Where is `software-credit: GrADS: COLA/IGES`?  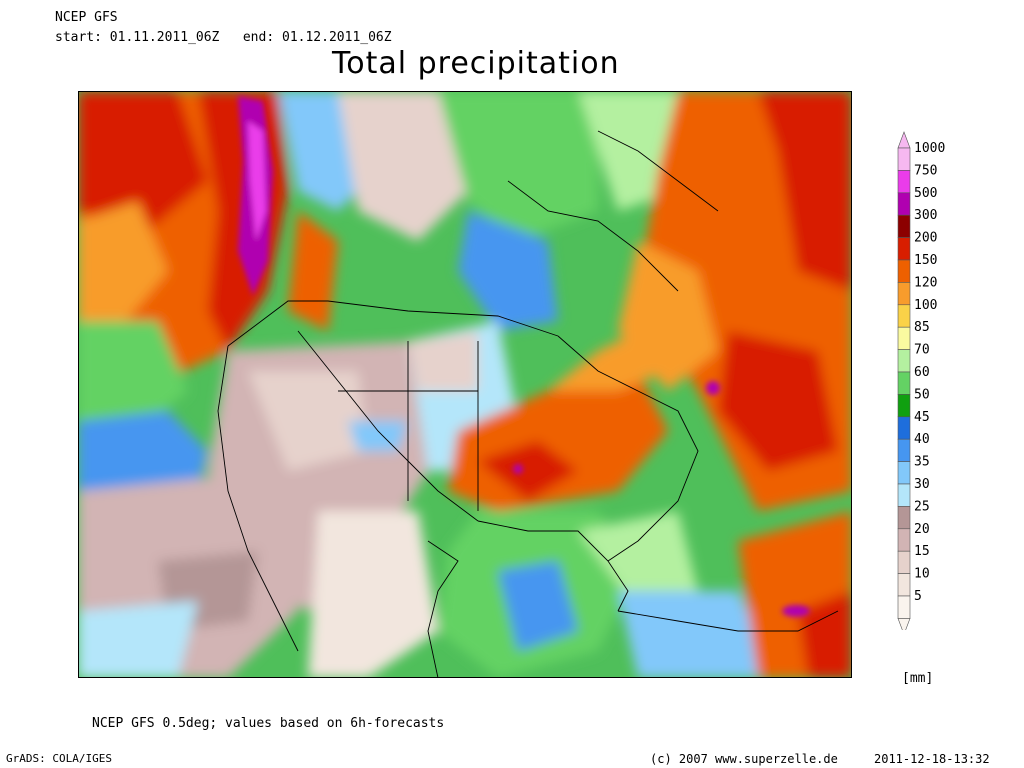
software-credit: GrADS: COLA/IGES is located at coordinates (59, 758).